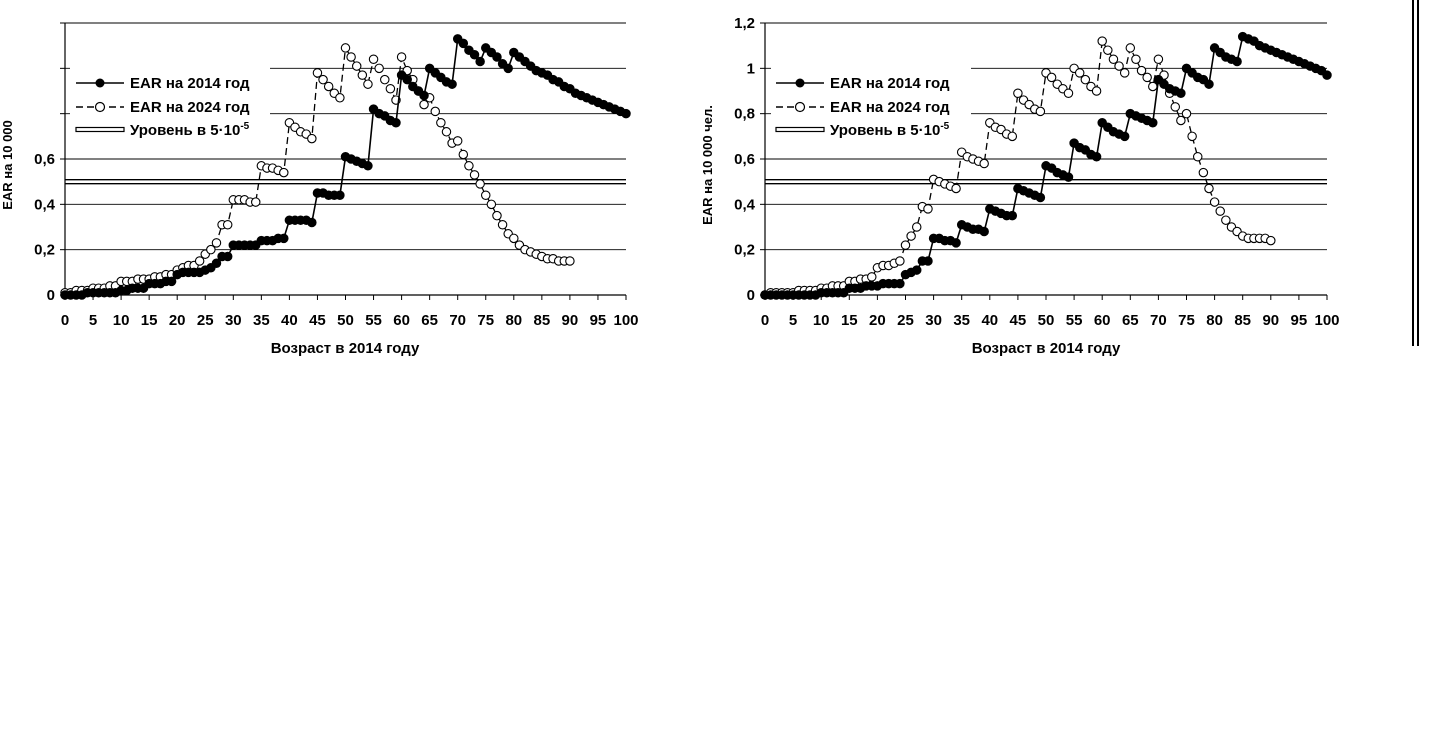 The image size is (1429, 735). What do you see at coordinates (1018, 320) in the screenshot?
I see `right-x-tick-label: 45` at bounding box center [1018, 320].